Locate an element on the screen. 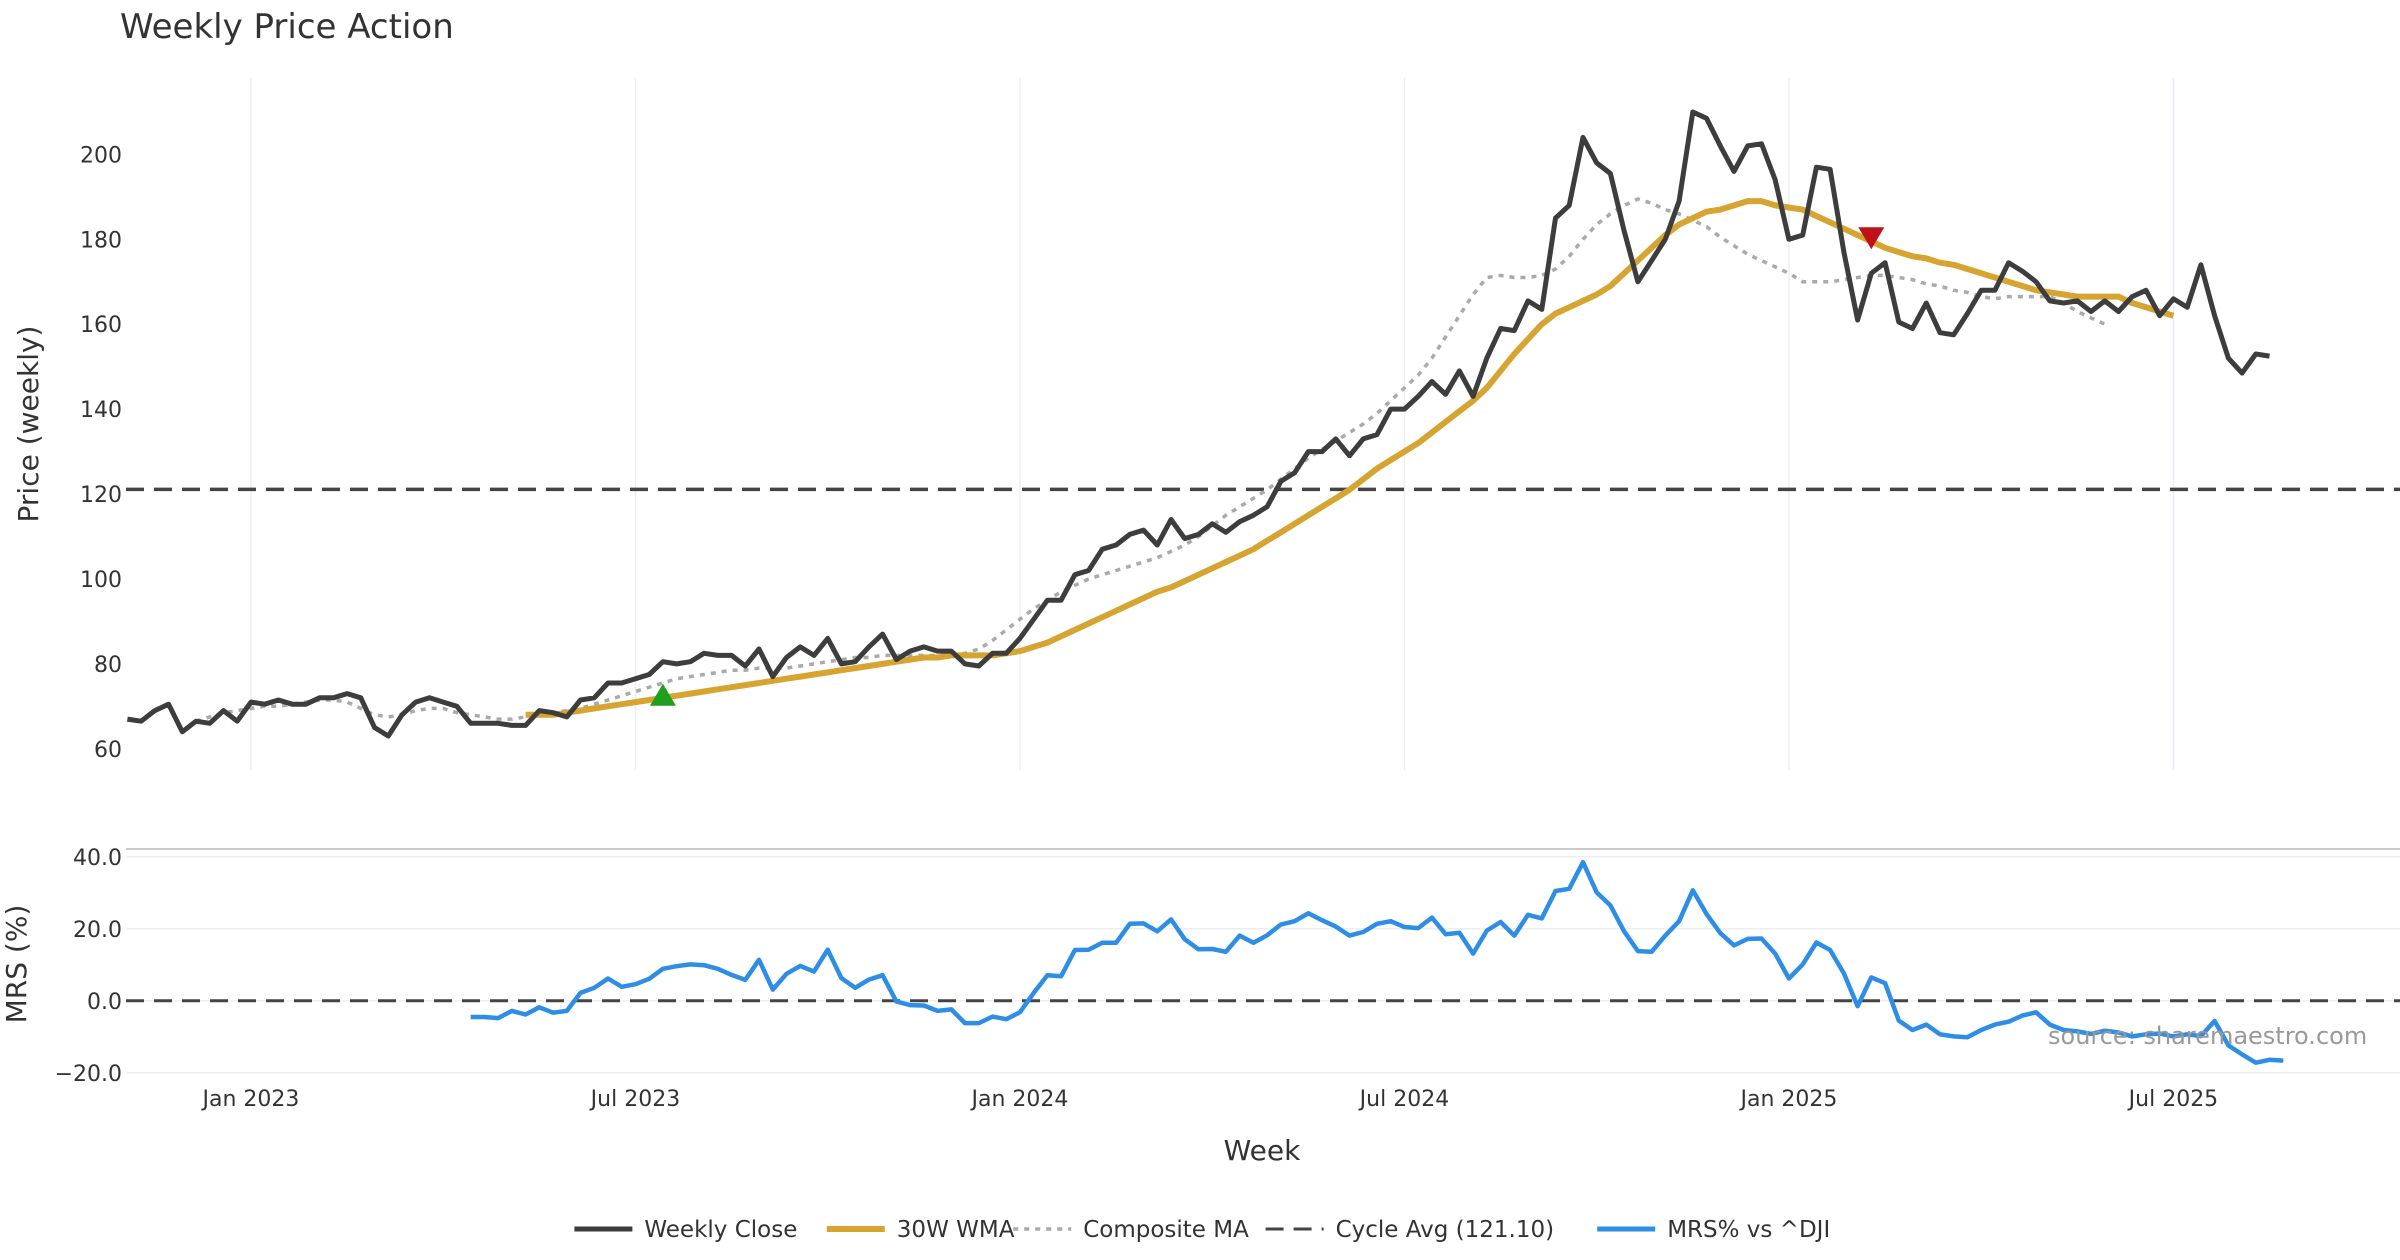 The image size is (2400, 1260). legend-weekly-close: Weekly Close is located at coordinates (685, 1230).